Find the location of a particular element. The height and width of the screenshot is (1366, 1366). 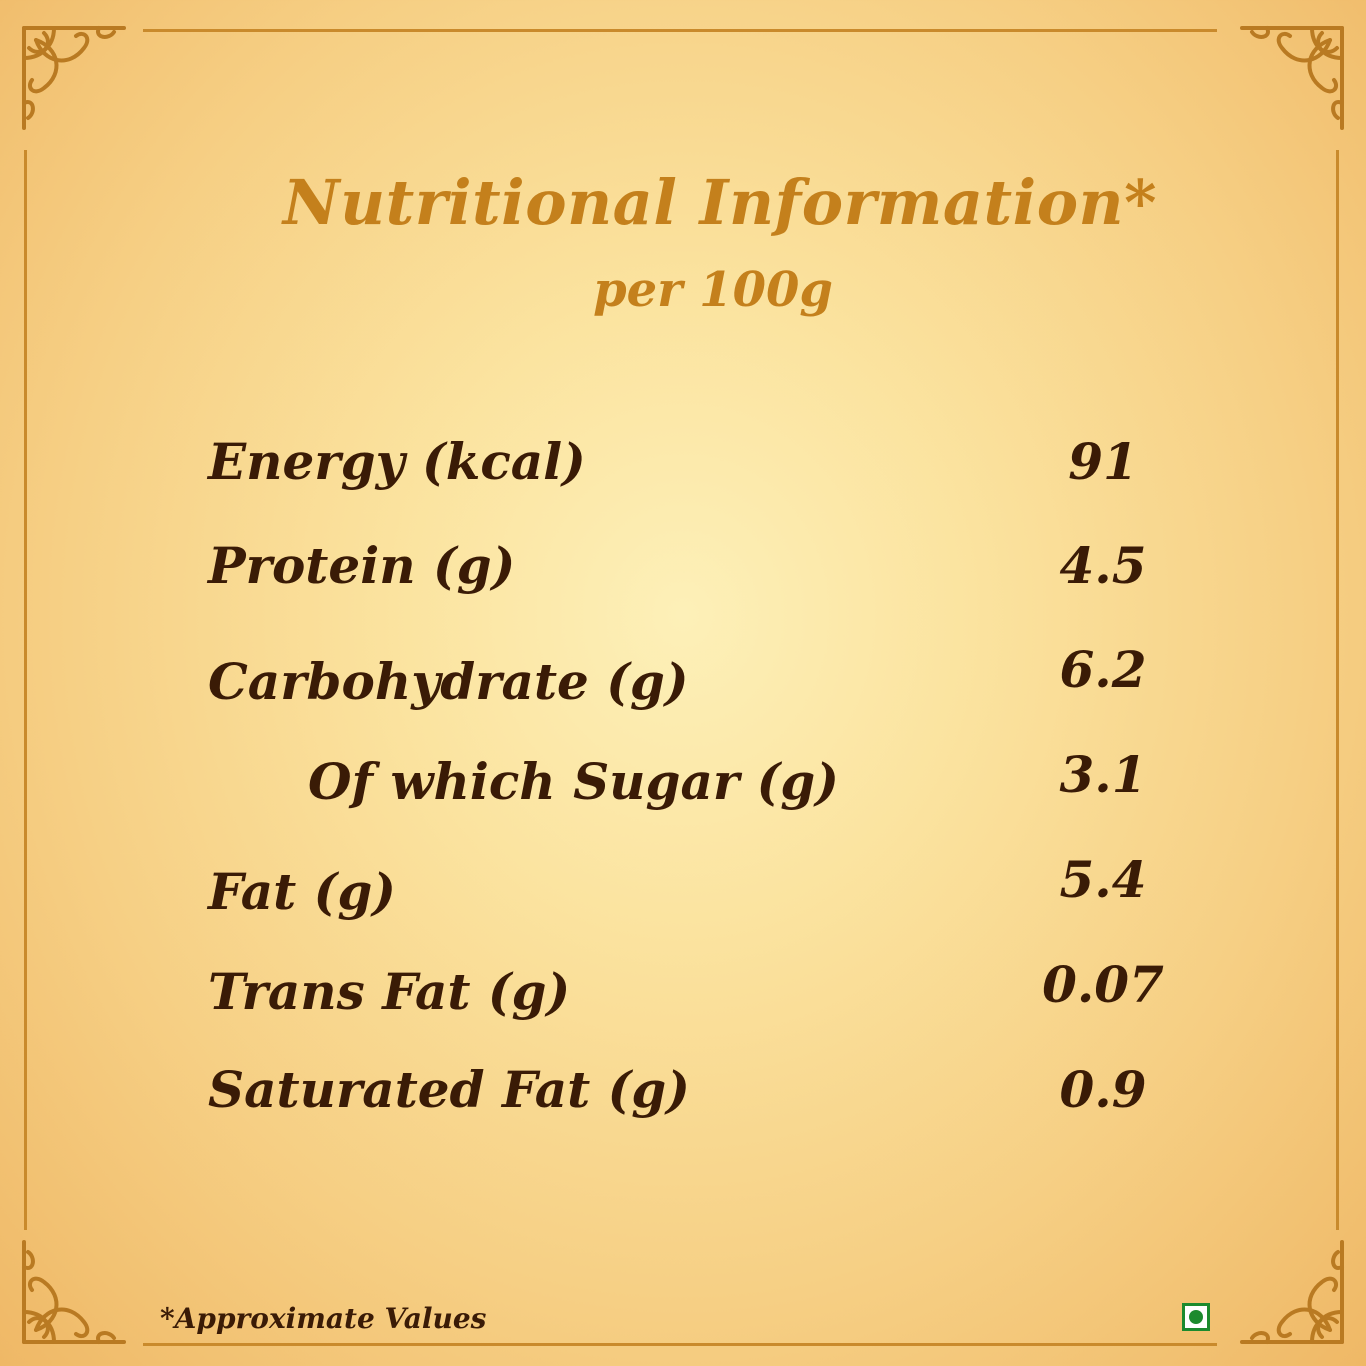

vegetarian-mark-icon is located at coordinates (1196, 1317).